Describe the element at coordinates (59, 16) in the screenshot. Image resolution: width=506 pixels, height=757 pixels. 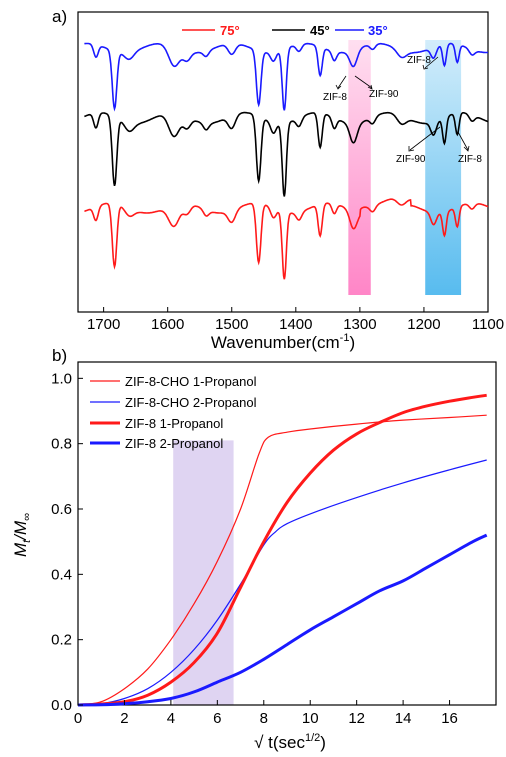
I see `panel-a-label: a)` at that location.